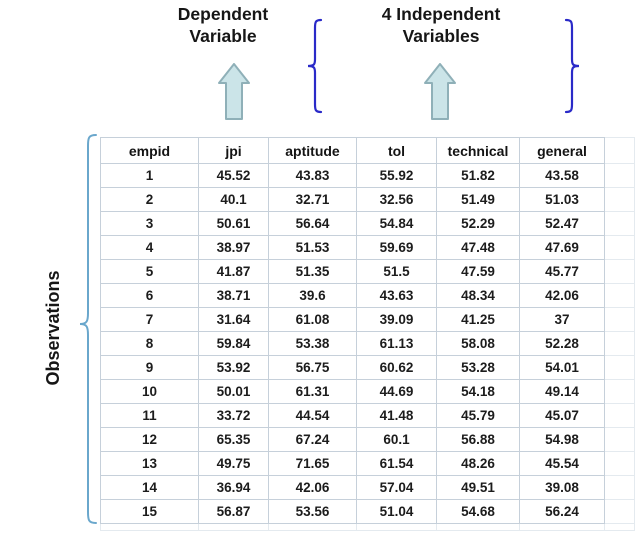 This screenshot has width=639, height=551. I want to click on table-cell: 51.35, so click(312, 271).